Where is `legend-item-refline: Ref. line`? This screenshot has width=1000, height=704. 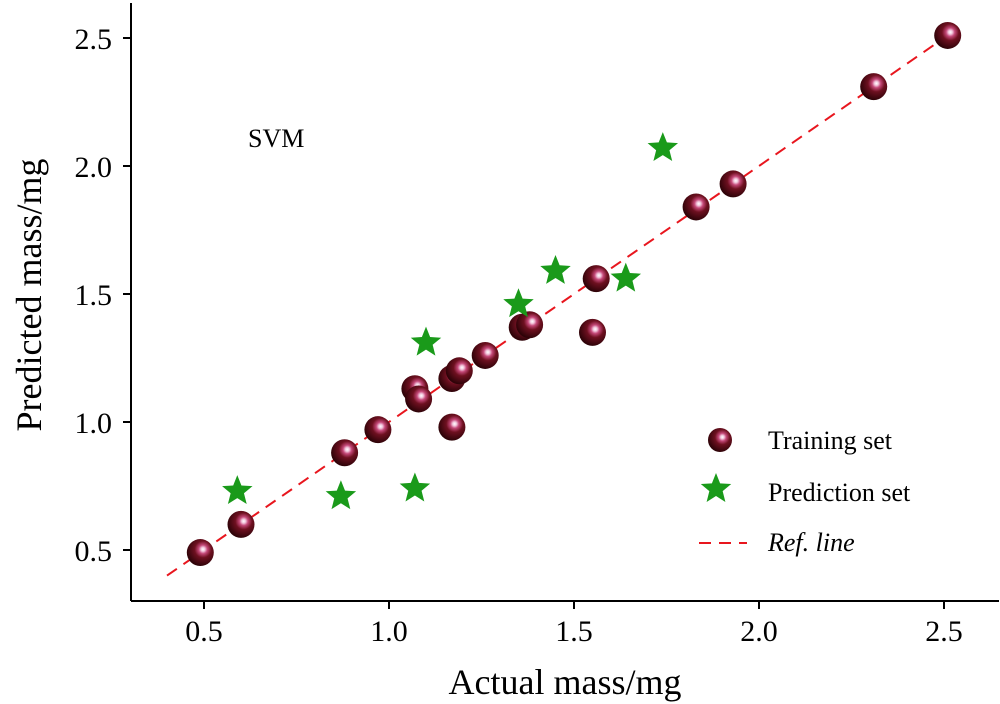
legend-item-refline: Ref. line is located at coordinates (777, 542).